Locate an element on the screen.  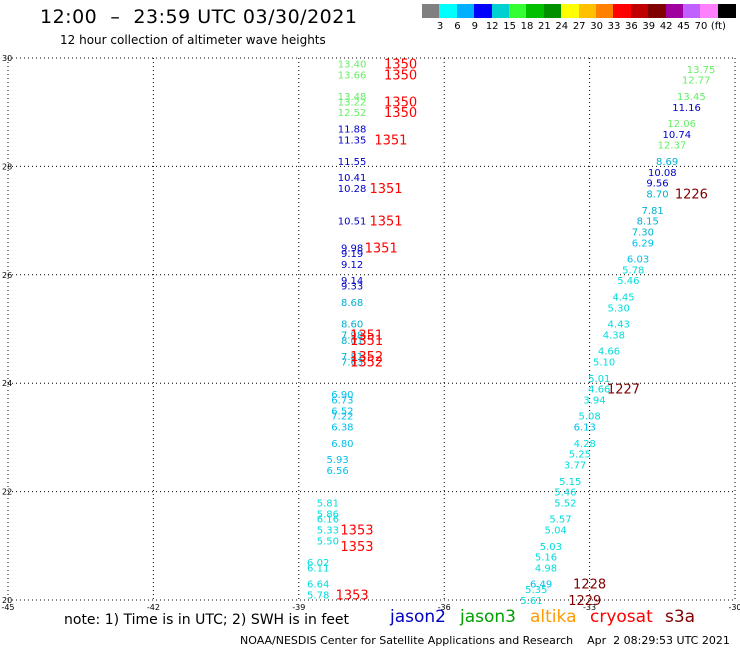
wave-height-label: 7.30 is located at coordinates (643, 232).